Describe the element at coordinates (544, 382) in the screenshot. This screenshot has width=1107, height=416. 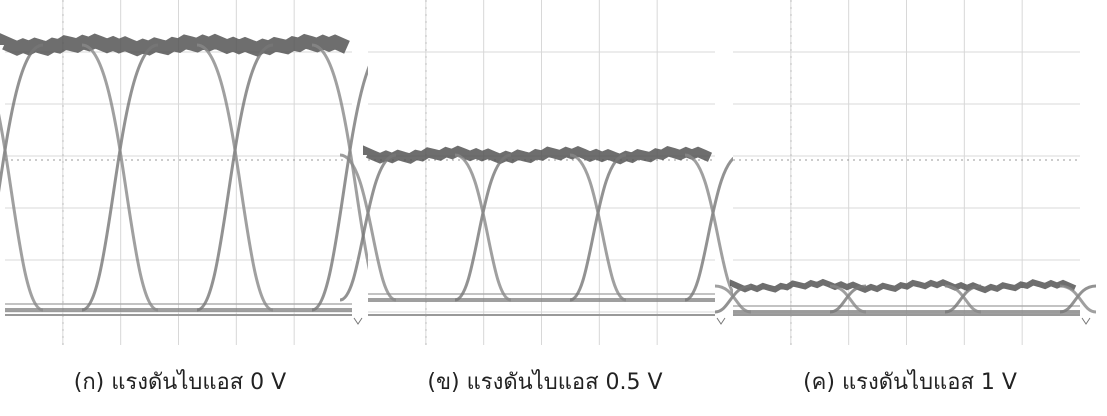
I see `caption: (ข) แรงดันไบแอส 0.5 V` at that location.